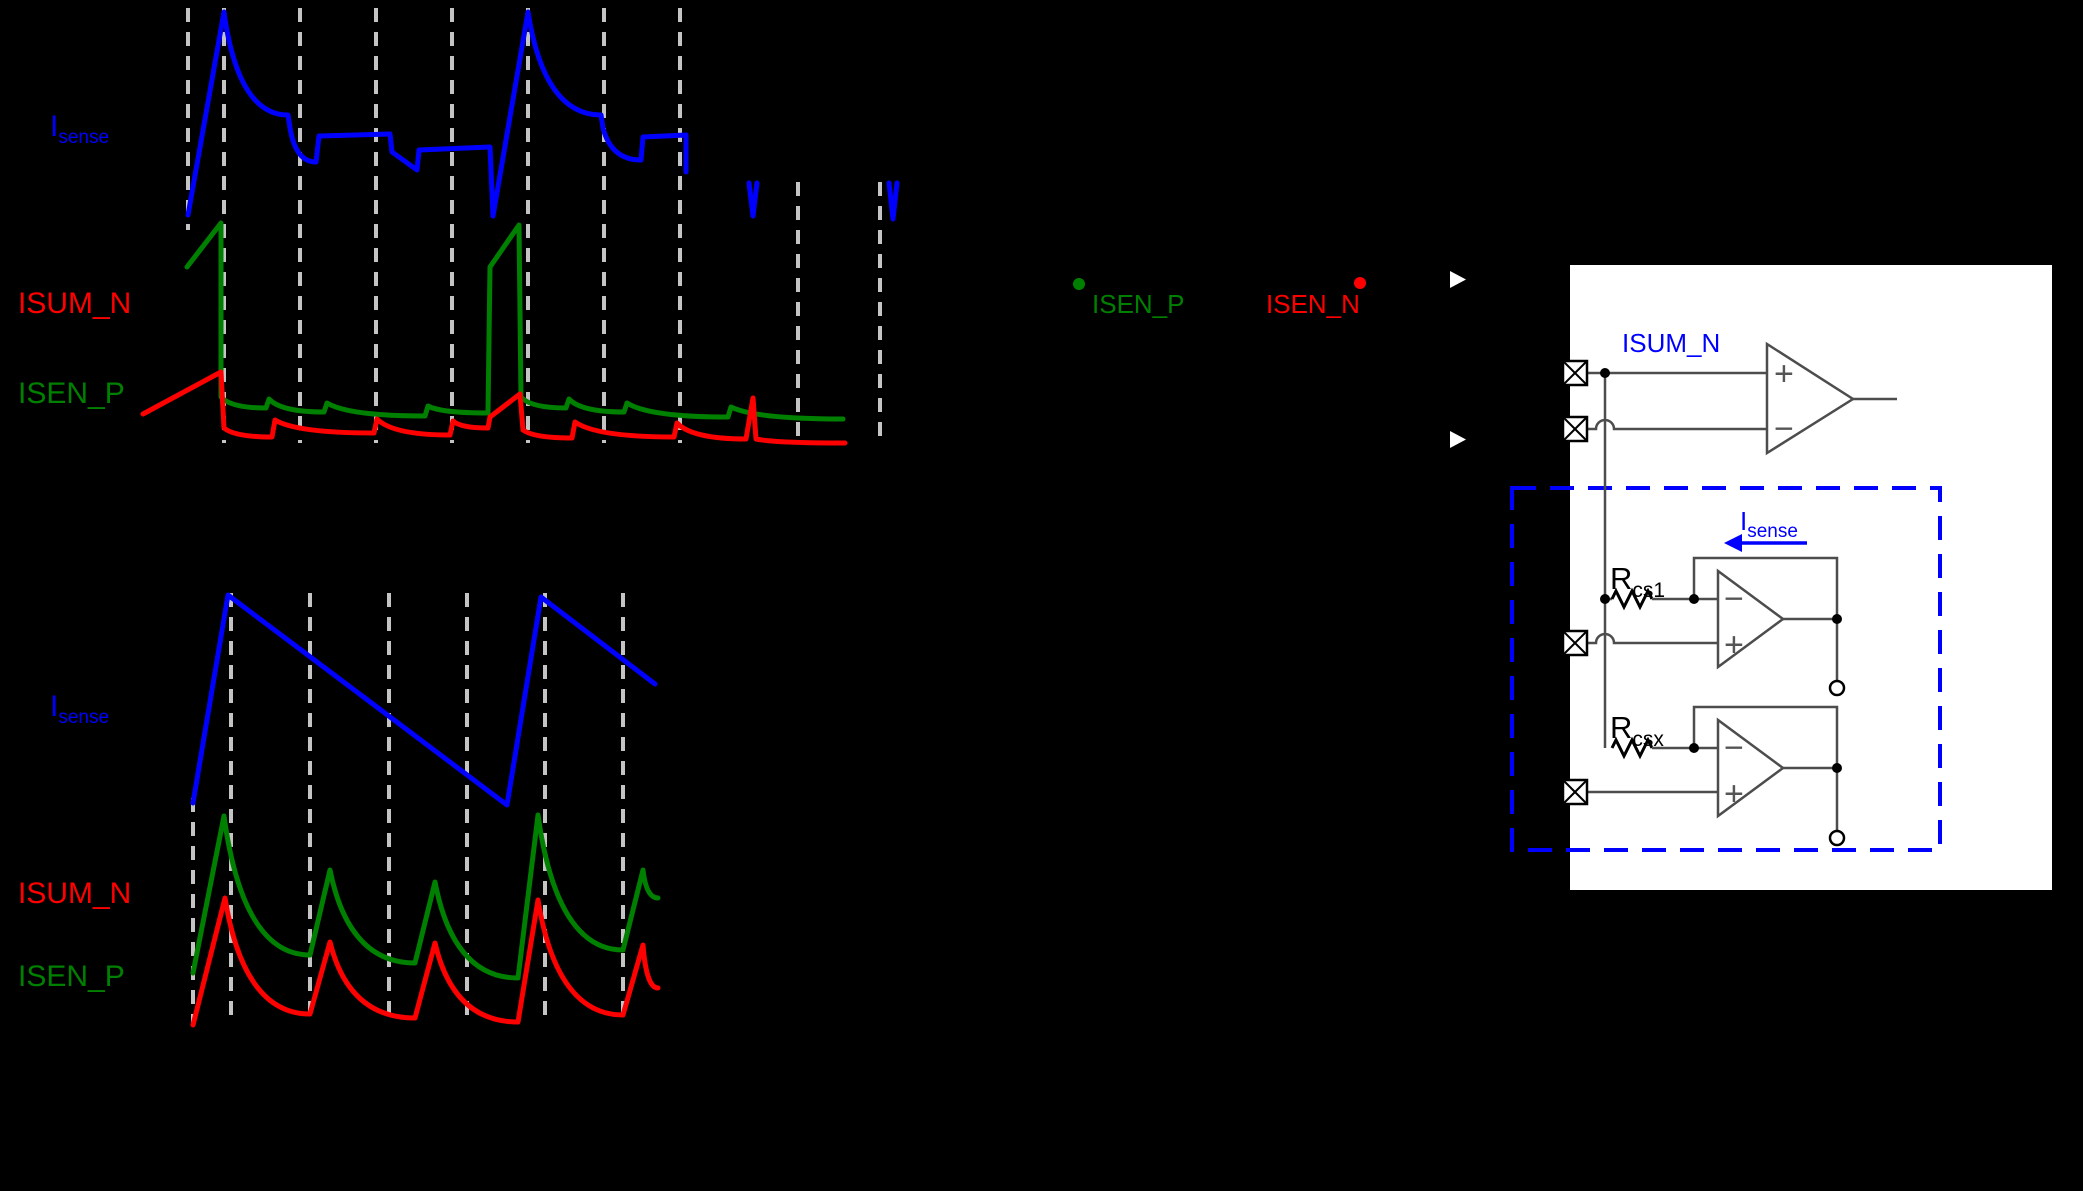 This screenshot has width=2083, height=1191. Describe the element at coordinates (1632, 748) in the screenshot. I see `rcsx-resistor` at that location.